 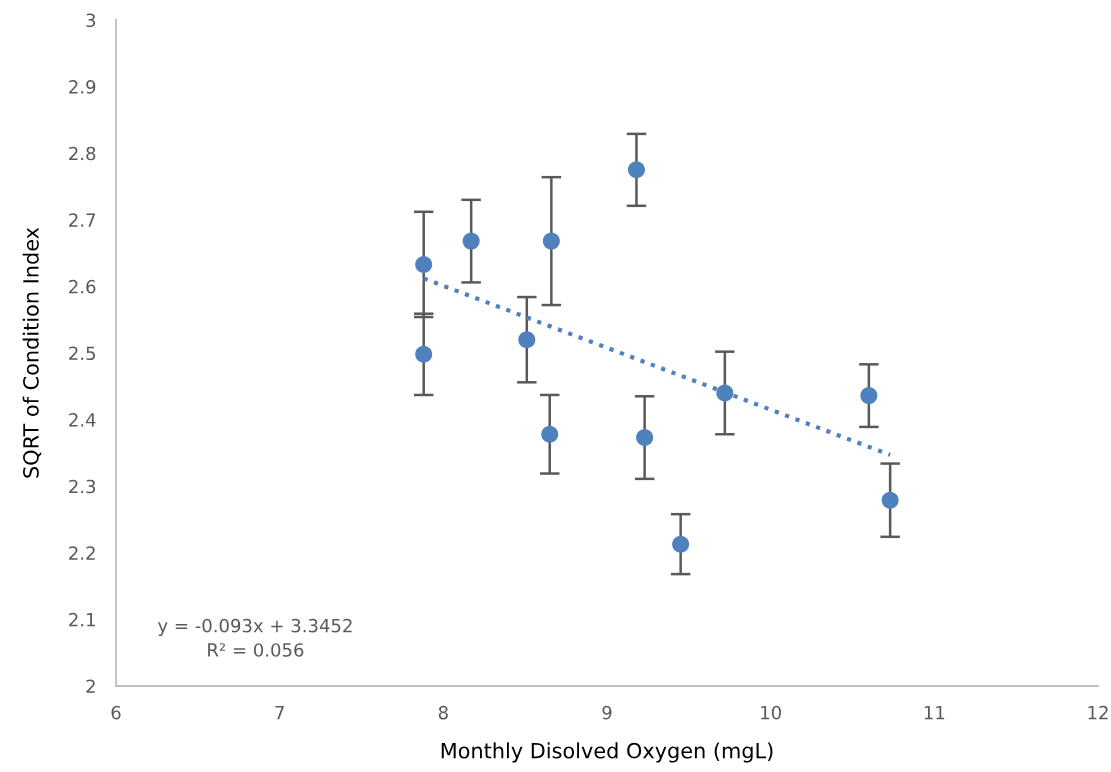 I want to click on y-tick-label: 2, so click(x=90, y=686).